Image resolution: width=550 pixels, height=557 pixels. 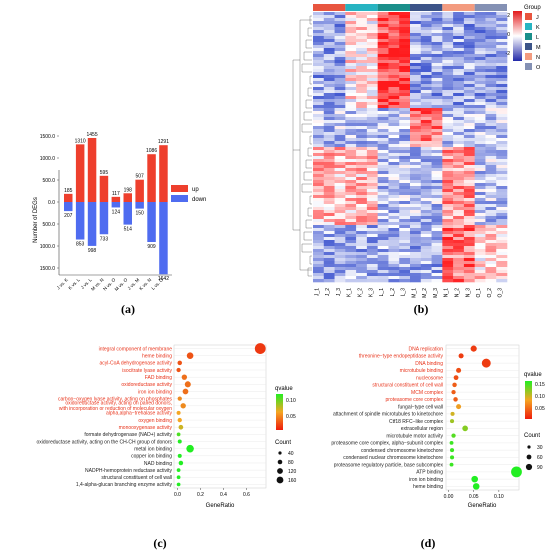 I want to click on heatmap-color-scale: 20-2, so click(x=514, y=36).